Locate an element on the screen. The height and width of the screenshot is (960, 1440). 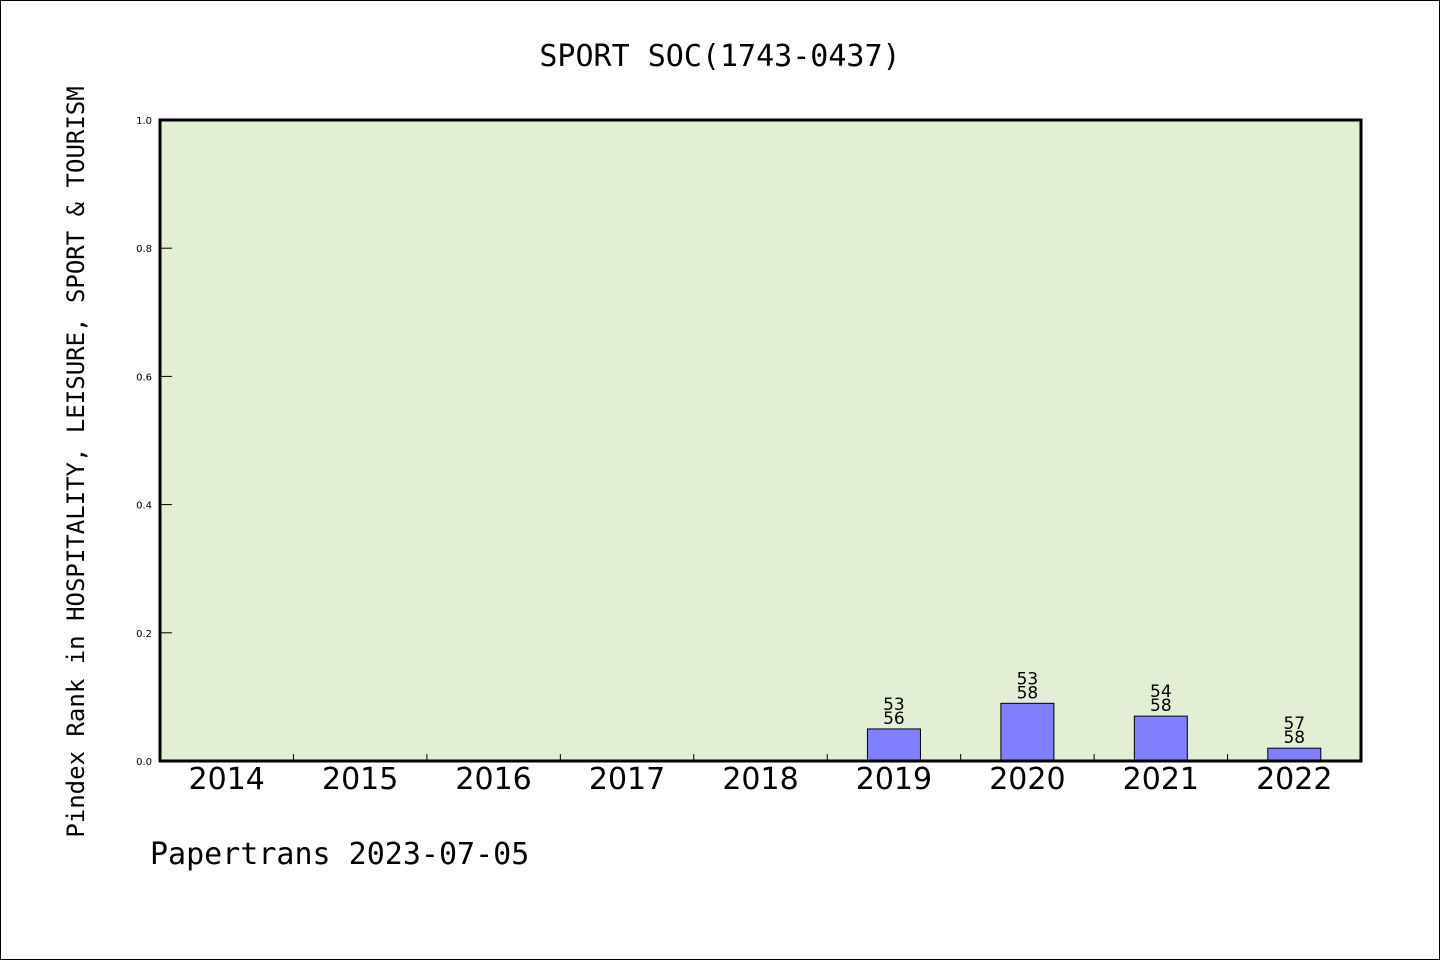
bar-rank-label: 54 is located at coordinates (1161, 692).